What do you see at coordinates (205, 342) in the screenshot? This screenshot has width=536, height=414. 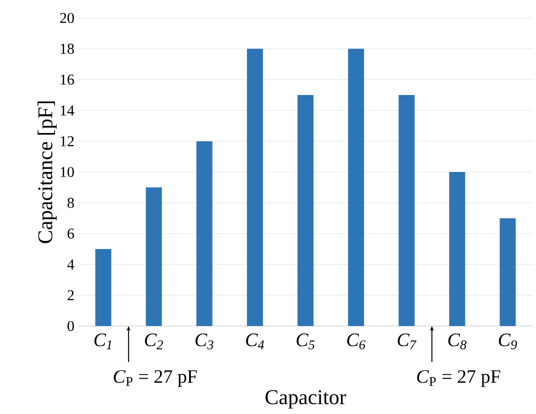 I see `x-tick-label: C$_{3}$` at bounding box center [205, 342].